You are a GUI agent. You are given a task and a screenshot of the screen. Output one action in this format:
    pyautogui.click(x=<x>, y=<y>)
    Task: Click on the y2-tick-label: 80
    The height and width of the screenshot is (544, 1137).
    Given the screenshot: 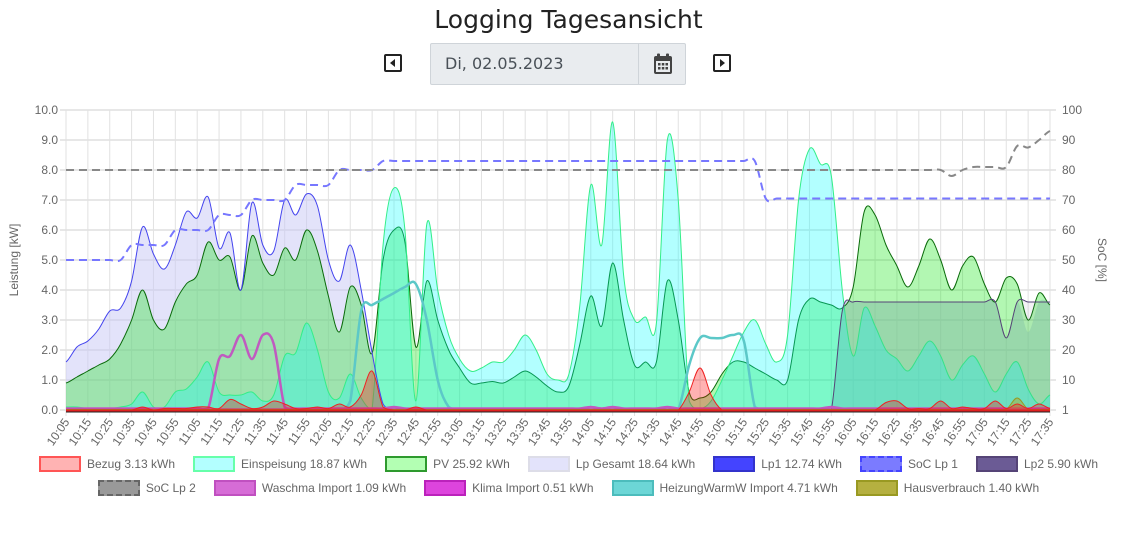 What is the action you would take?
    pyautogui.click(x=1069, y=170)
    